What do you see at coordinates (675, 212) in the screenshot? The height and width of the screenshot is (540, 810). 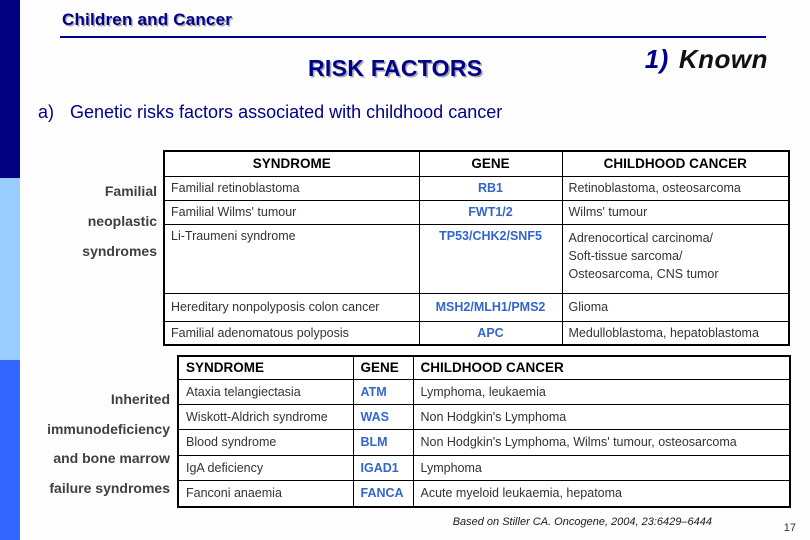 I see `cancer-cell: Wilms' tumour` at bounding box center [675, 212].